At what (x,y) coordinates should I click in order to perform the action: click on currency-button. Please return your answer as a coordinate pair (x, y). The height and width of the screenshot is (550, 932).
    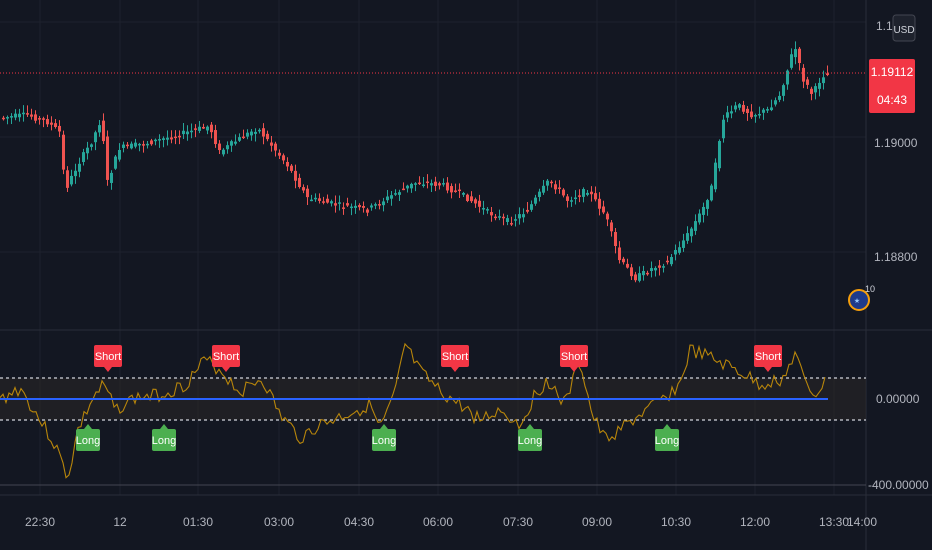
    Looking at the image, I should click on (904, 28).